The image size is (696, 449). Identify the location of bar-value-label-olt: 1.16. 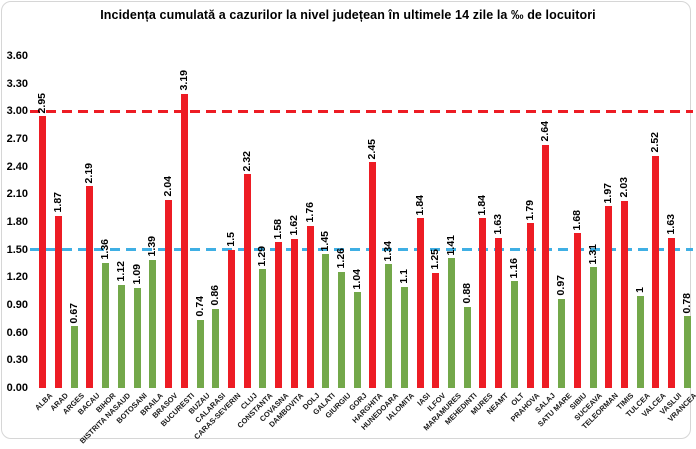
(513, 268).